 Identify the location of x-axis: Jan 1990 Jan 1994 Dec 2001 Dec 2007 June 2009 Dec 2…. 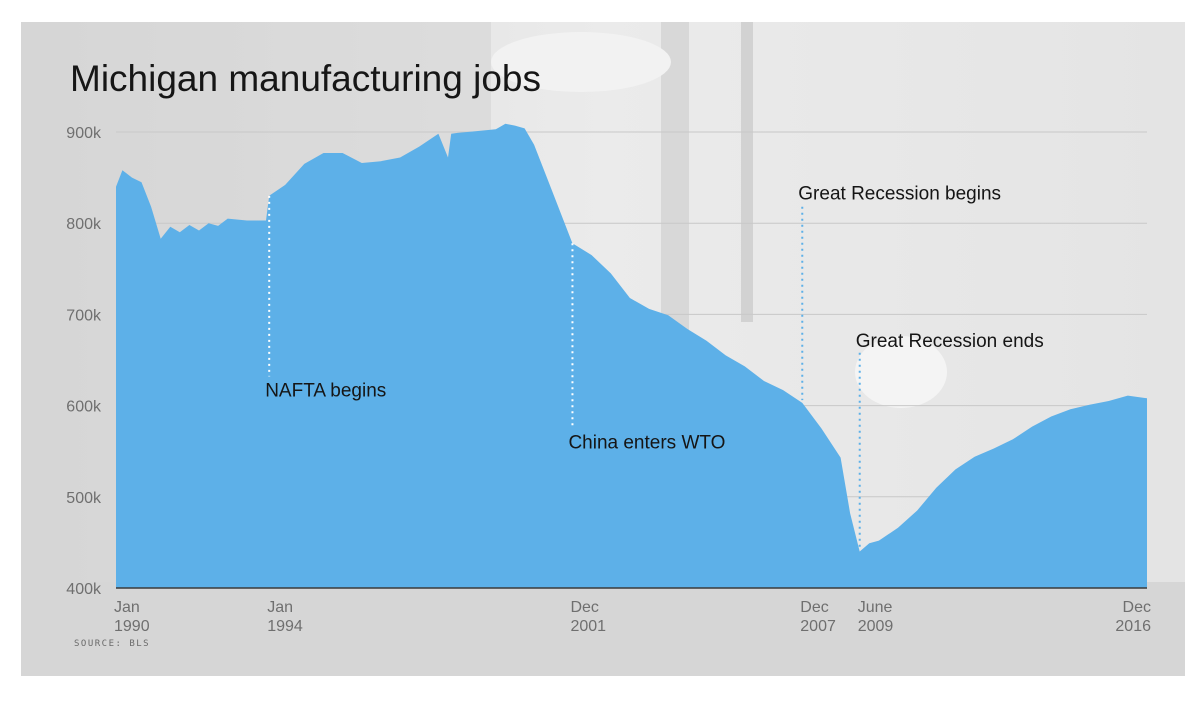
(632, 617).